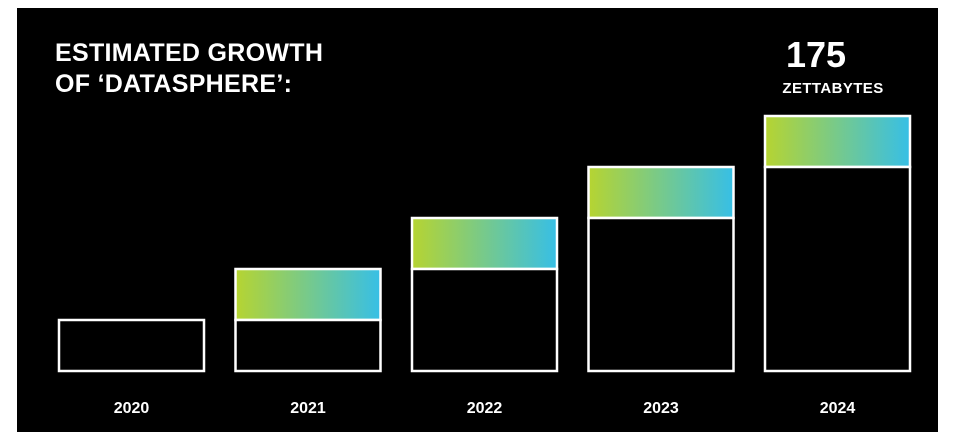  I want to click on x-tick-2020: 2020, so click(132, 408).